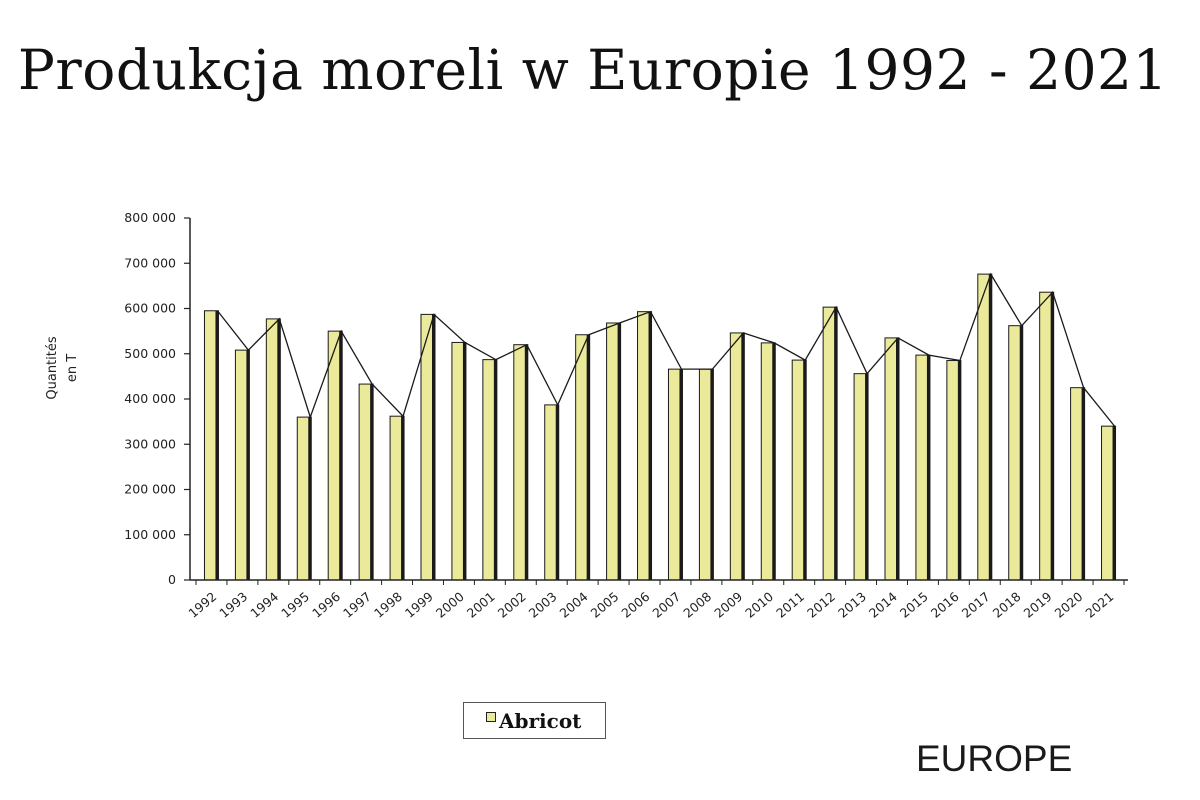 The height and width of the screenshot is (800, 1200). What do you see at coordinates (945, 605) in the screenshot?
I see `x-tick-label-2016: 2016` at bounding box center [945, 605].